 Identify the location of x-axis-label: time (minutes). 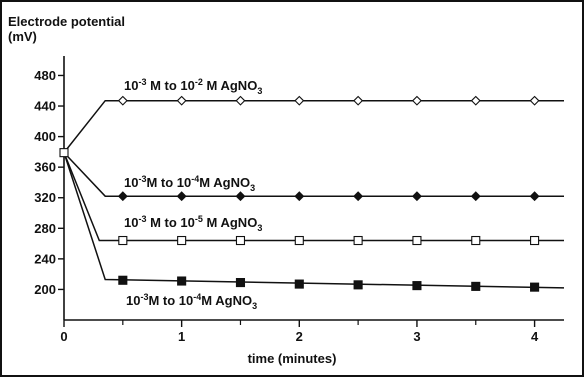
(292, 358).